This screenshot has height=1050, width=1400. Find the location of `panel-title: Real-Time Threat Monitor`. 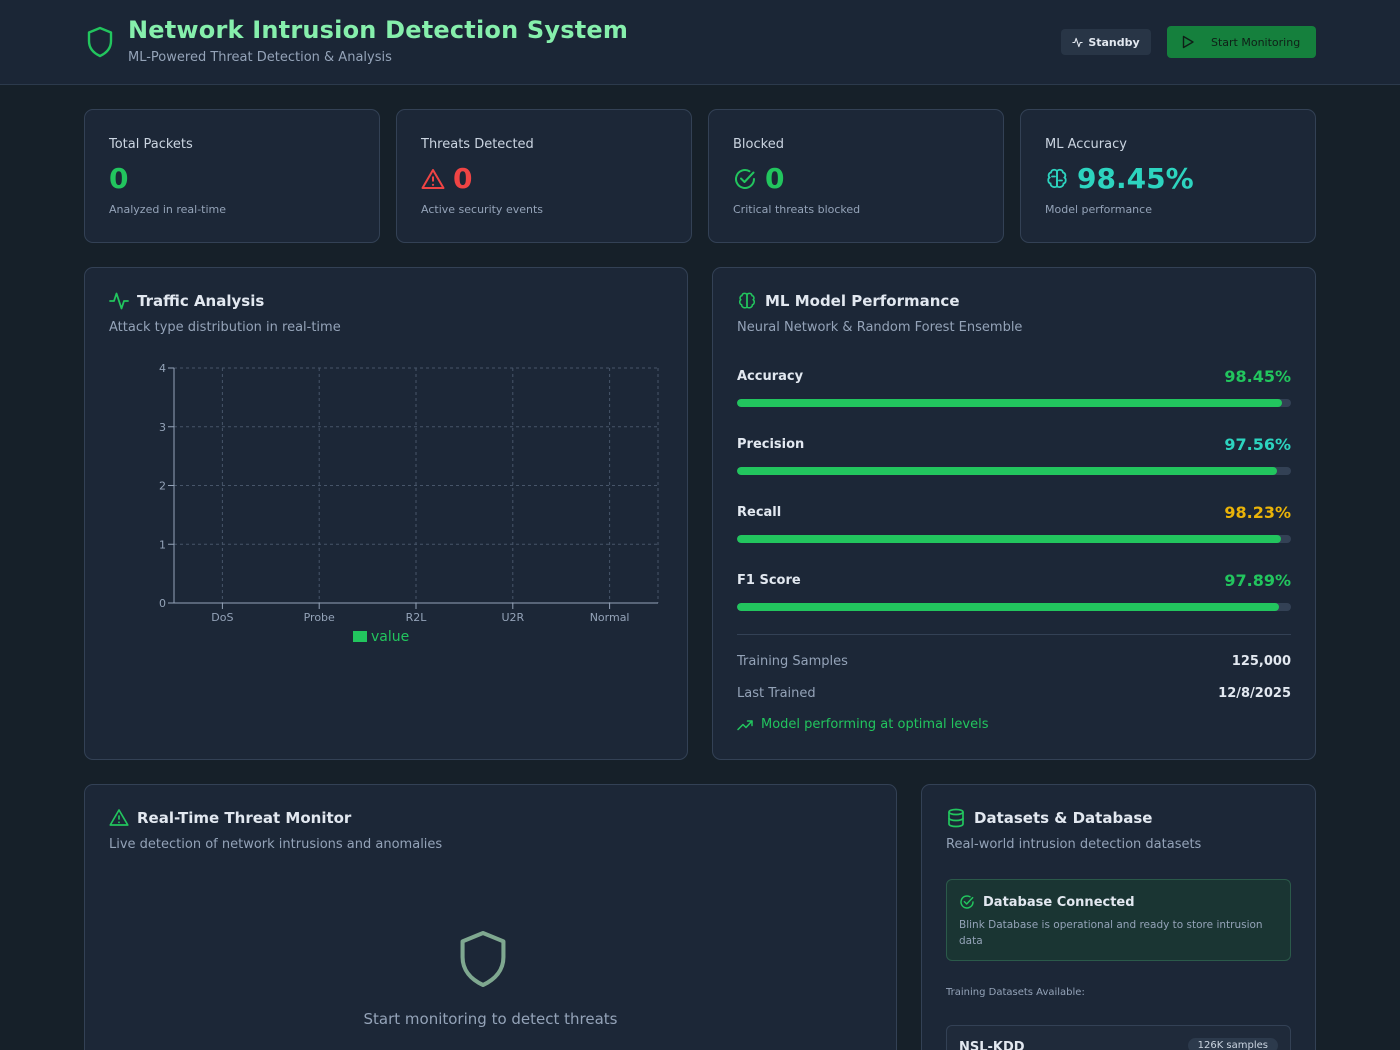

panel-title: Real-Time Threat Monitor is located at coordinates (244, 817).